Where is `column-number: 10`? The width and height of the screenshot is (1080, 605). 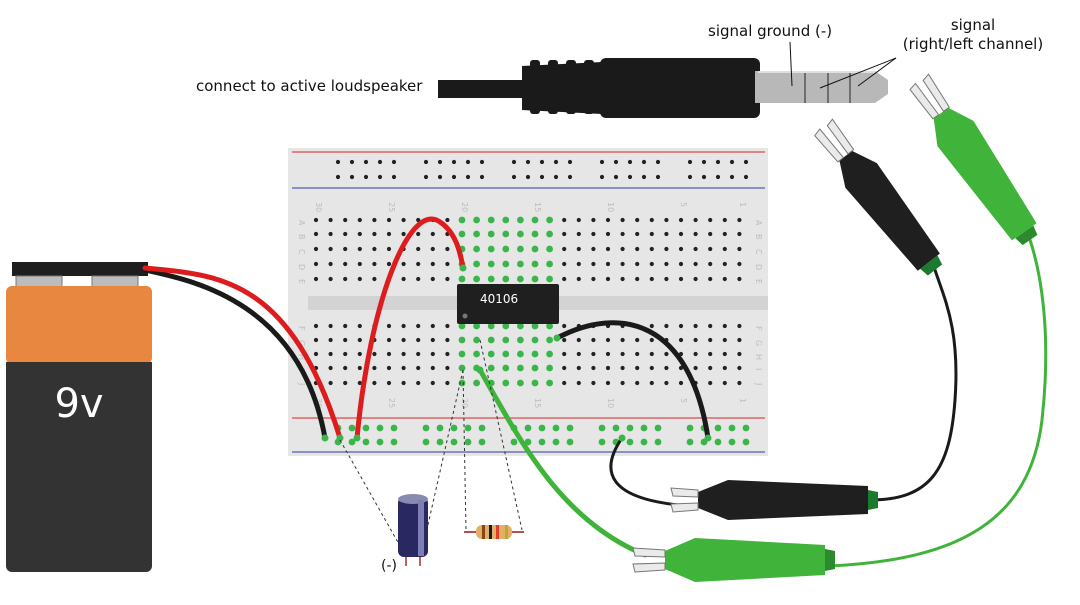
column-number: 10 is located at coordinates (610, 403).